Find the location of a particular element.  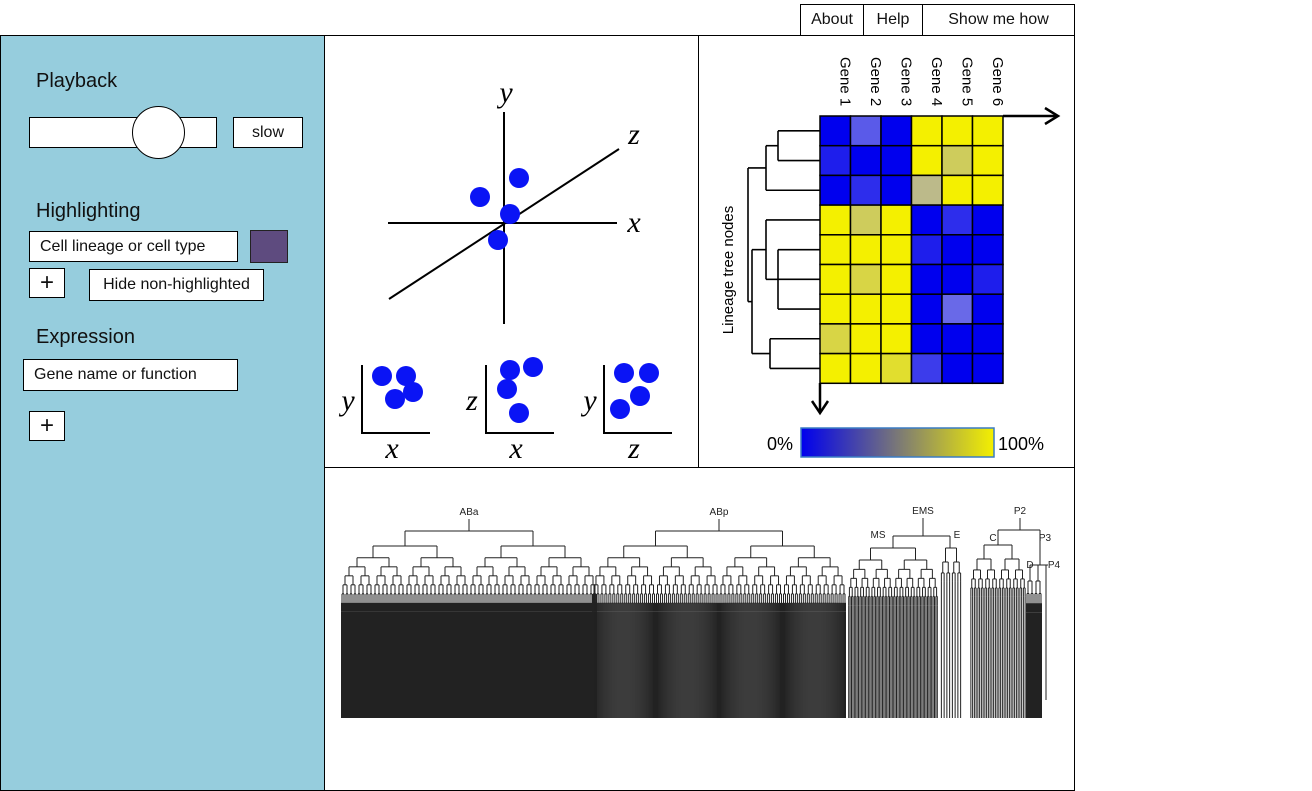

expression-heading: Expression is located at coordinates (85, 337).